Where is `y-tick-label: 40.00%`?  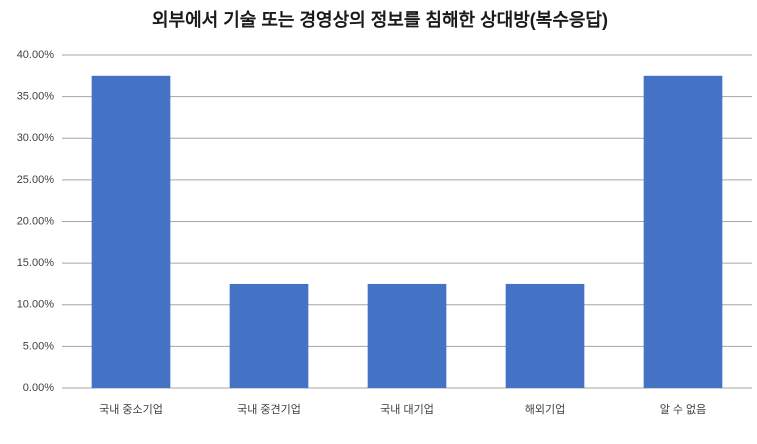 y-tick-label: 40.00% is located at coordinates (36, 55).